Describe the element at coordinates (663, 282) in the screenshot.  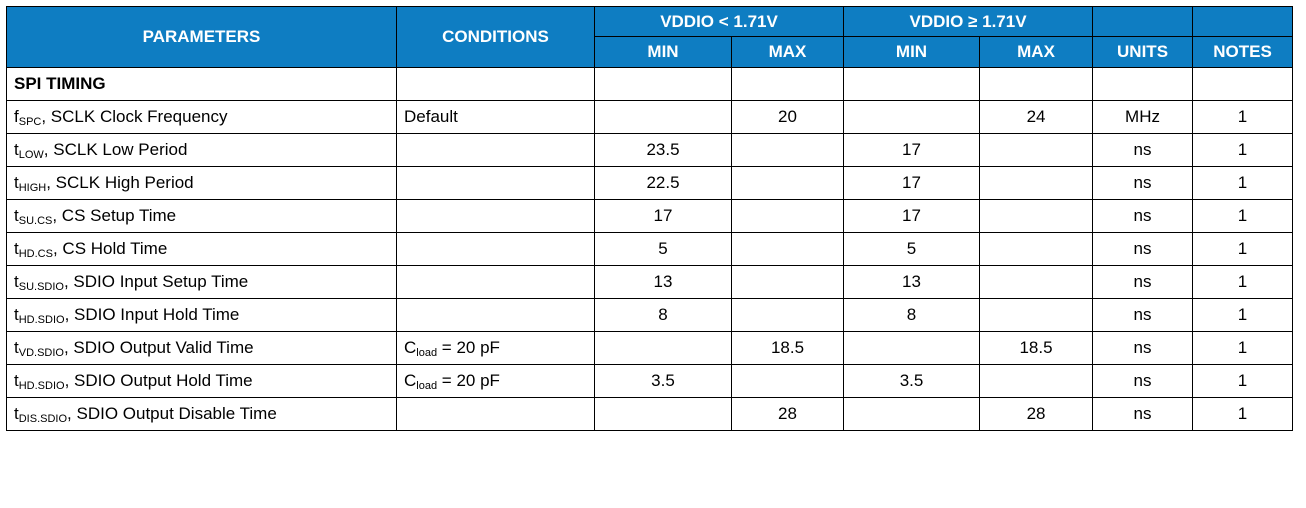
I see `min-low-cell: 13` at that location.